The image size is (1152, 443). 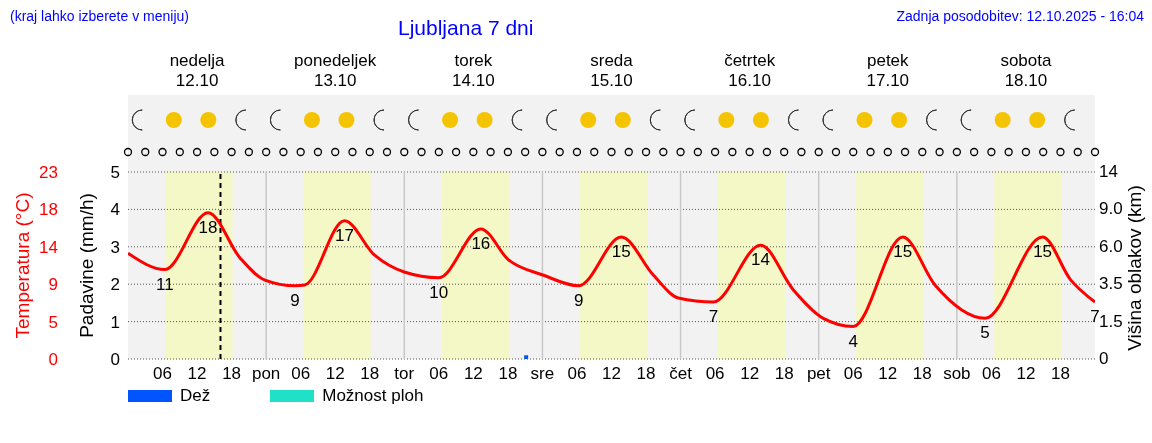 I want to click on text: Zadnja posodobitev: 12.10.2025 - 16:04, so click(x=1020, y=16).